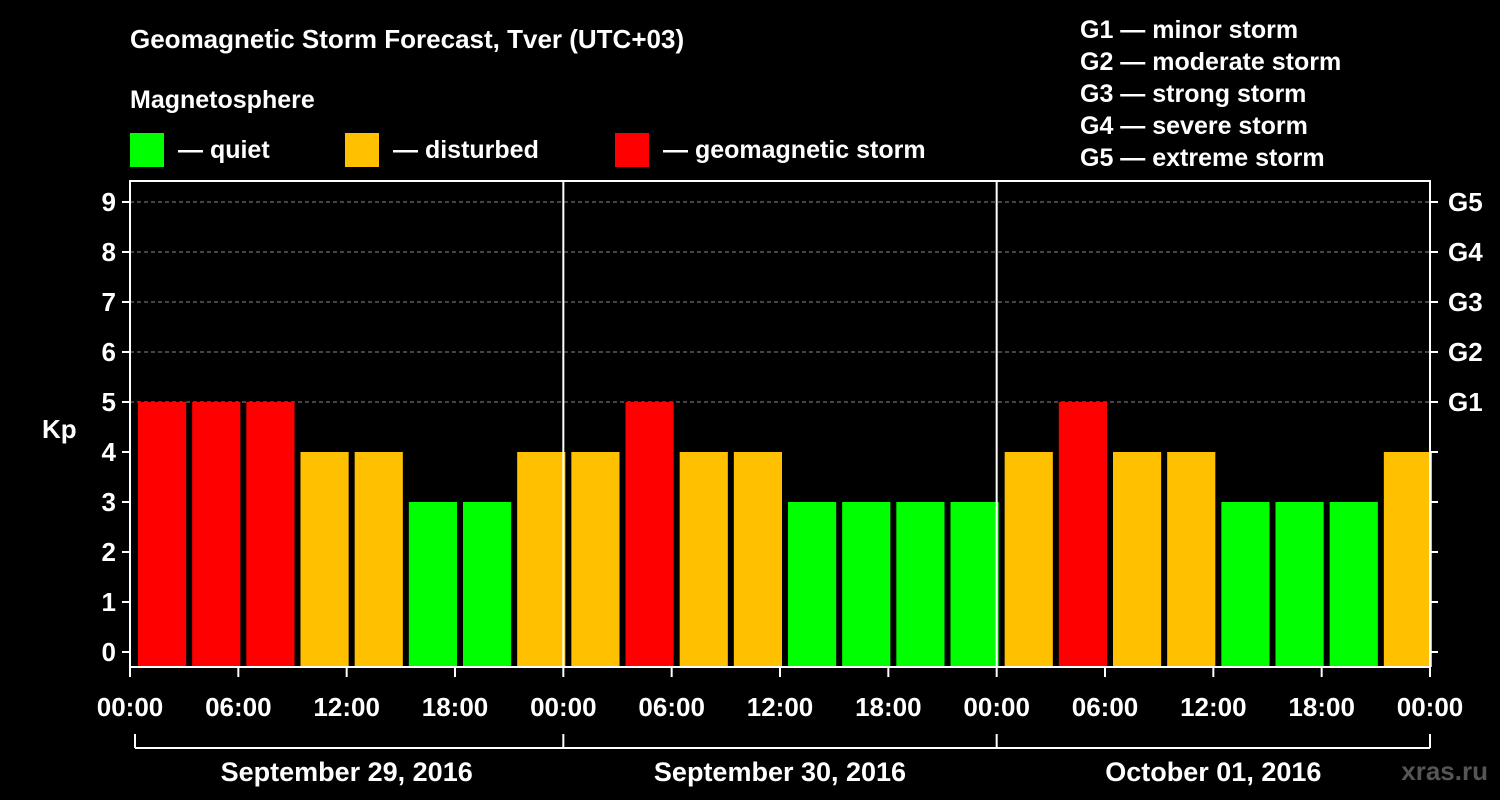 The height and width of the screenshot is (800, 1500). I want to click on g-scale-entry: G5 — extreme storm, so click(1202, 158).